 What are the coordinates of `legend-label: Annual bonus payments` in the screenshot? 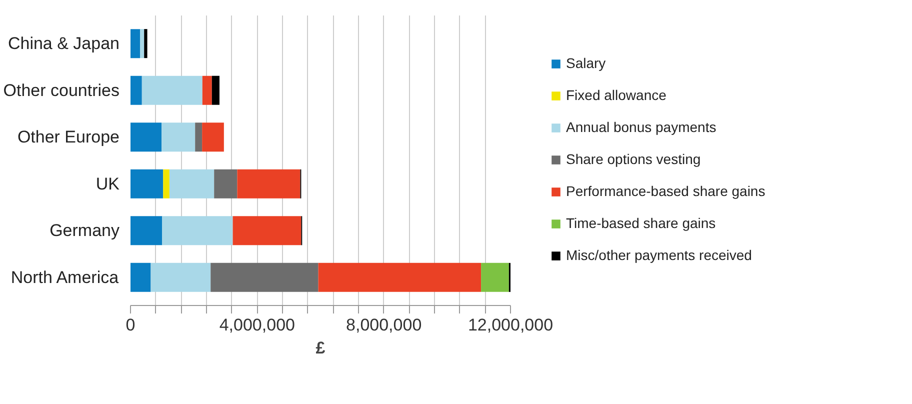 It's located at (642, 127).